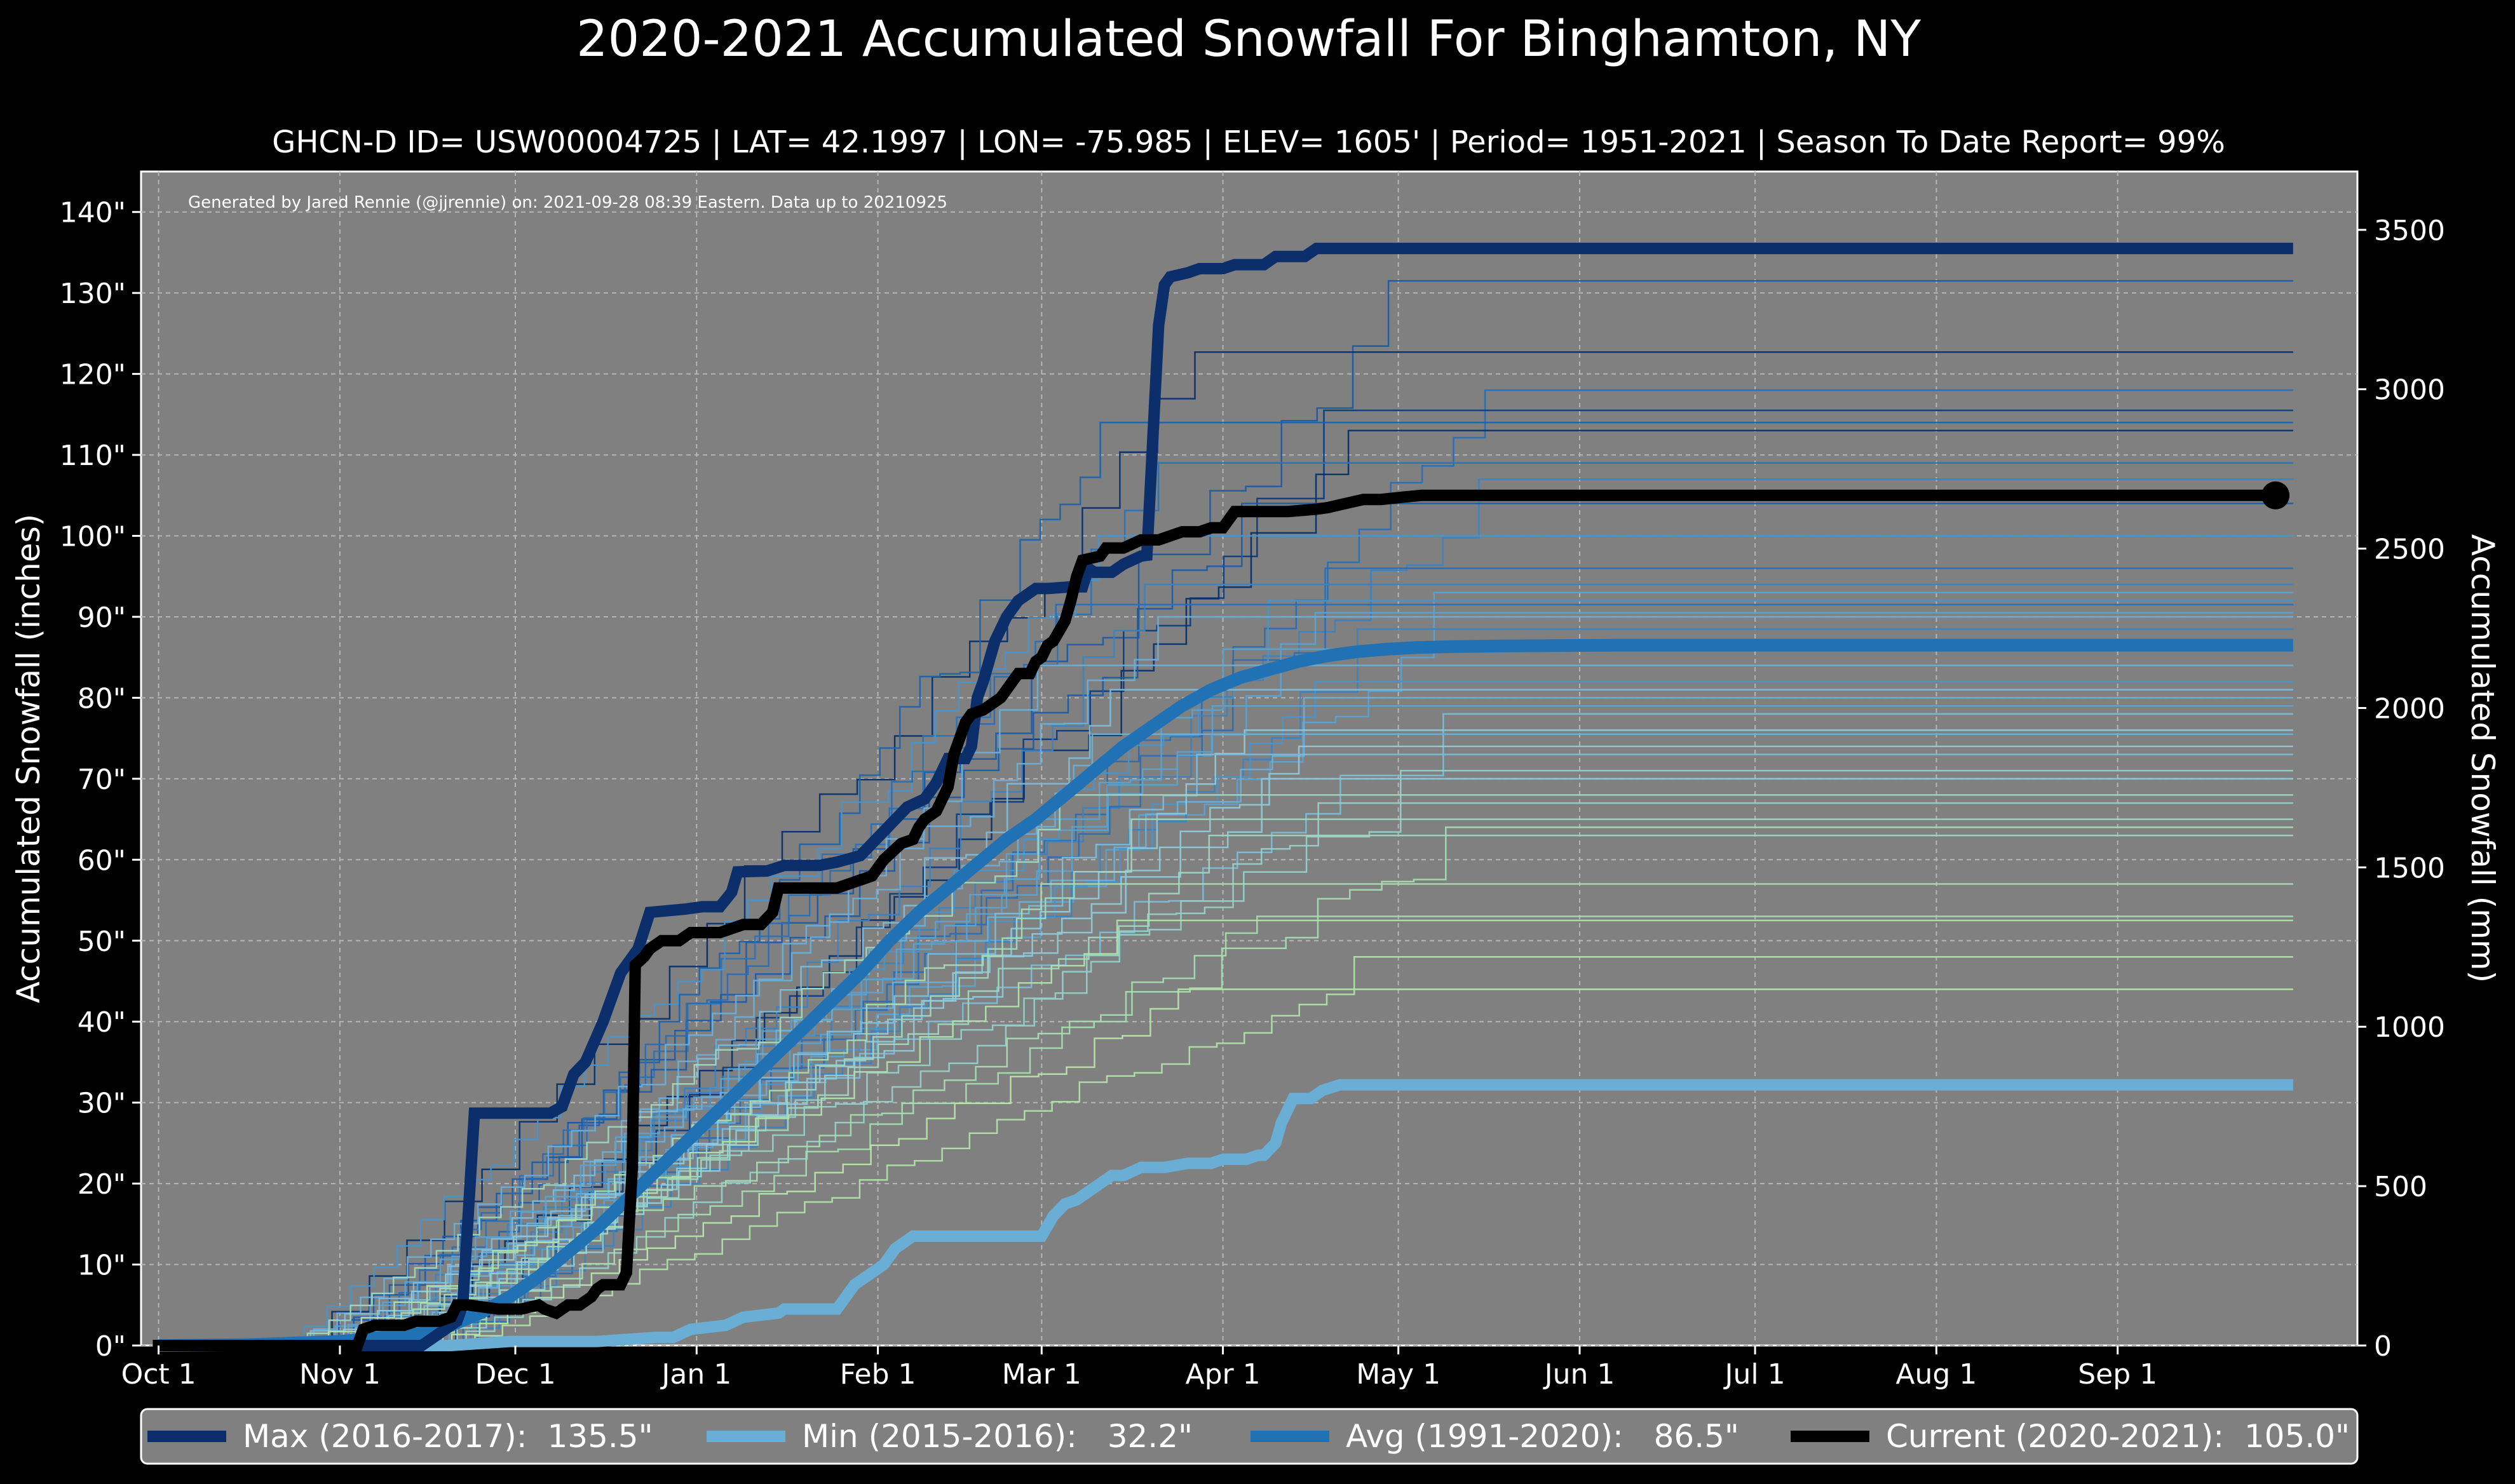 The image size is (2515, 1484). I want to click on x-tick-label: Feb 1, so click(878, 1374).